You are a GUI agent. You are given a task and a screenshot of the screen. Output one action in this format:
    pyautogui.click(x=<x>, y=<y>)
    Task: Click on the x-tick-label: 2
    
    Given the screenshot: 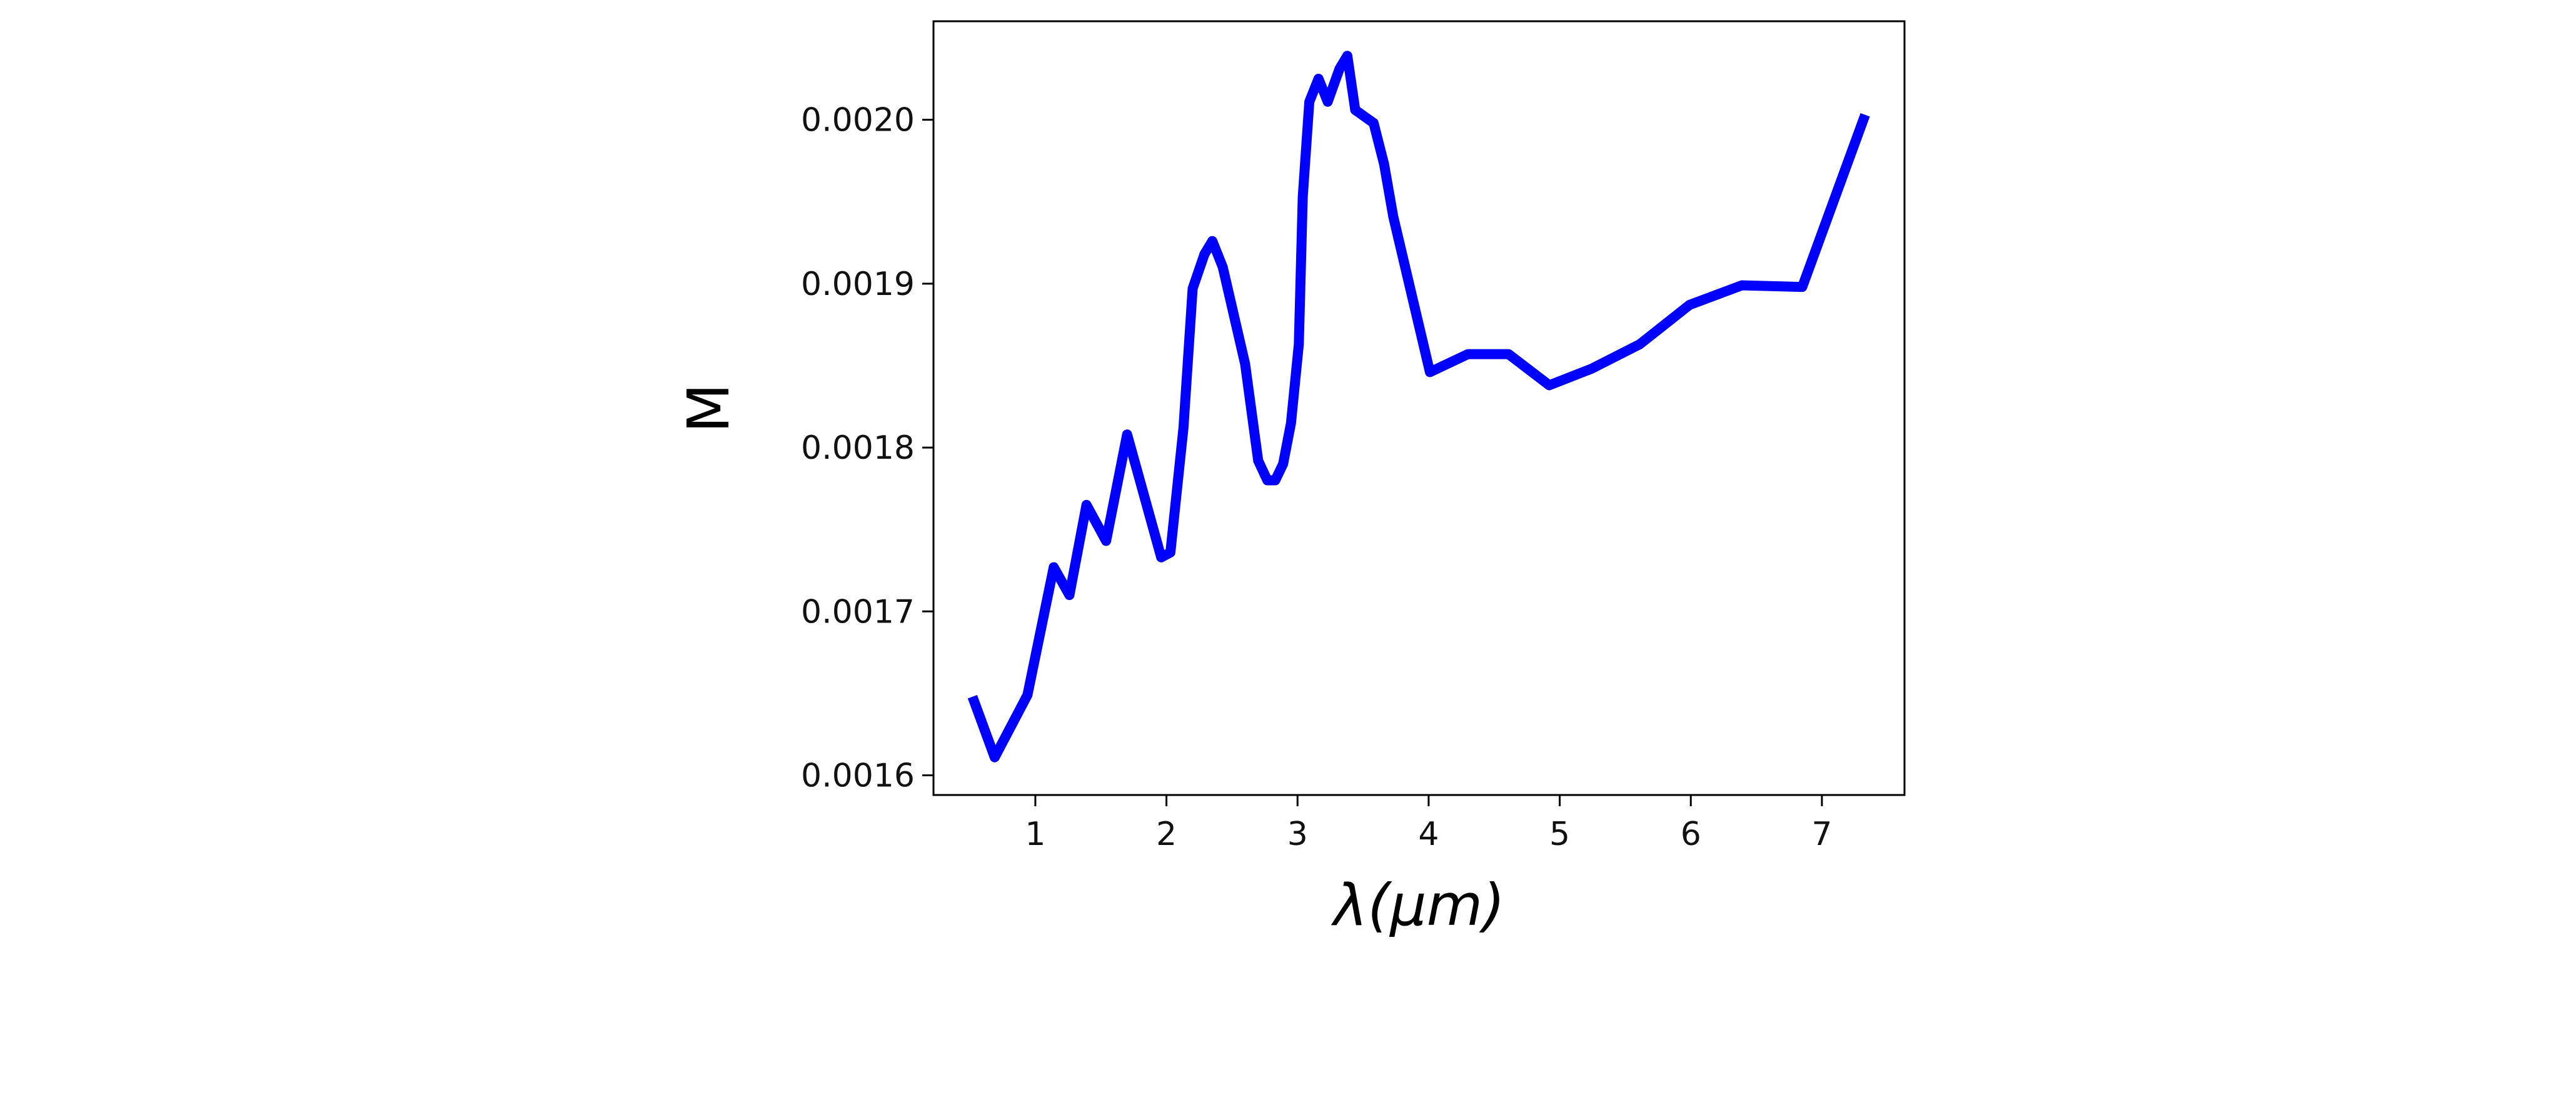 What is the action you would take?
    pyautogui.click(x=1166, y=834)
    